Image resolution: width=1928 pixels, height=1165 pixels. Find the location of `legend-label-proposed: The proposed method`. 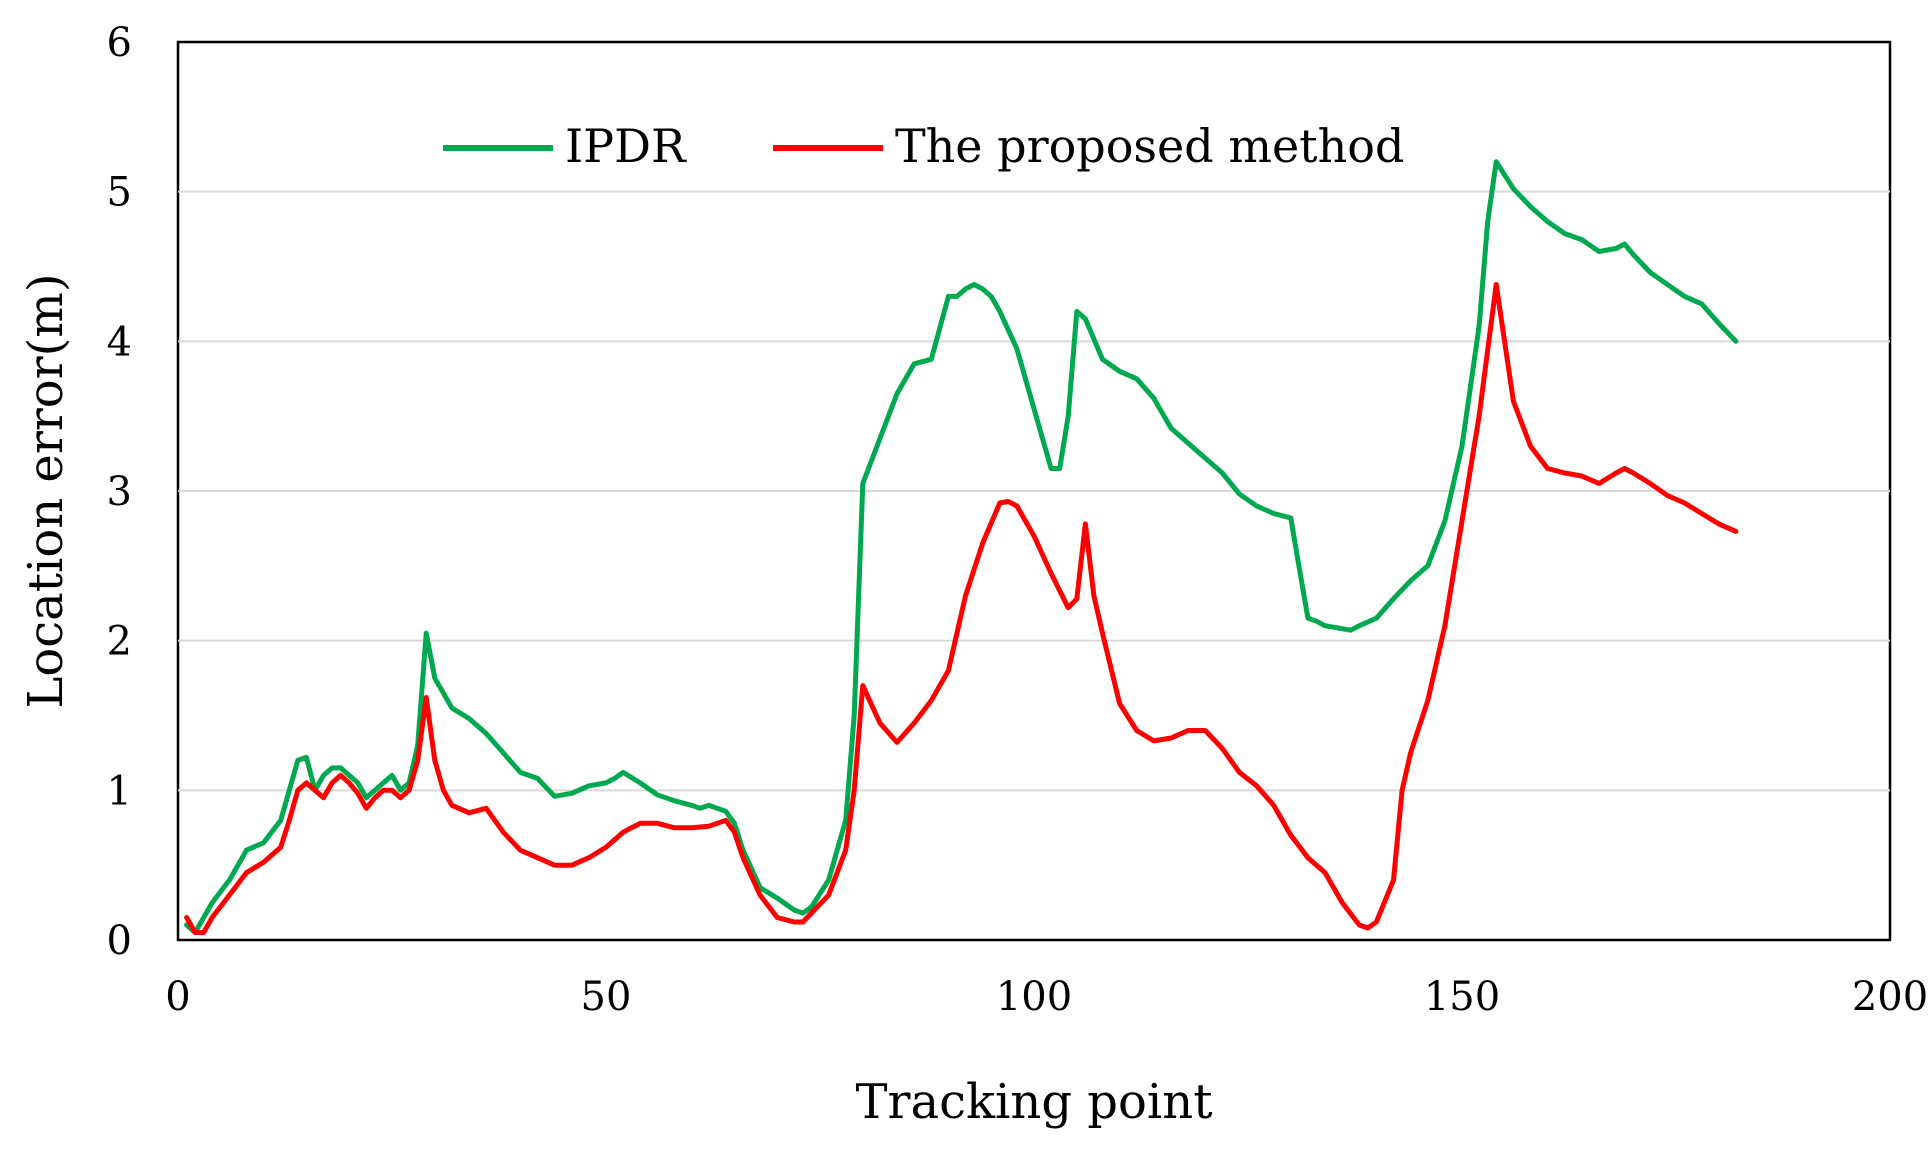

legend-label-proposed: The proposed method is located at coordinates (1149, 146).